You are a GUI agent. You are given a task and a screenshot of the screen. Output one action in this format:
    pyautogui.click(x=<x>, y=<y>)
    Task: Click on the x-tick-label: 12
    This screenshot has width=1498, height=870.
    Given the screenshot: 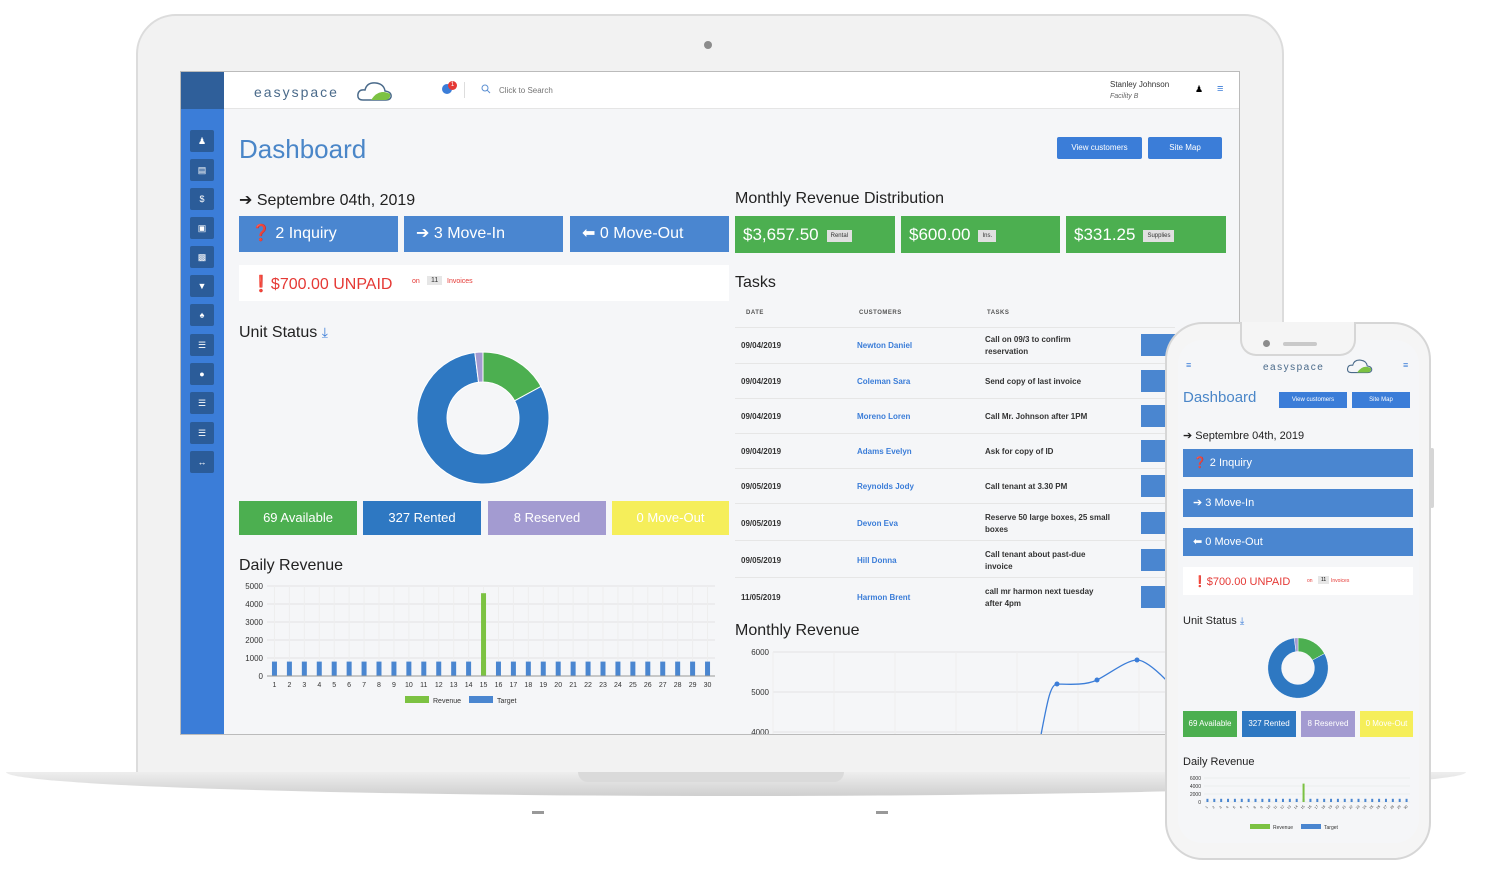 What is the action you would take?
    pyautogui.click(x=439, y=685)
    